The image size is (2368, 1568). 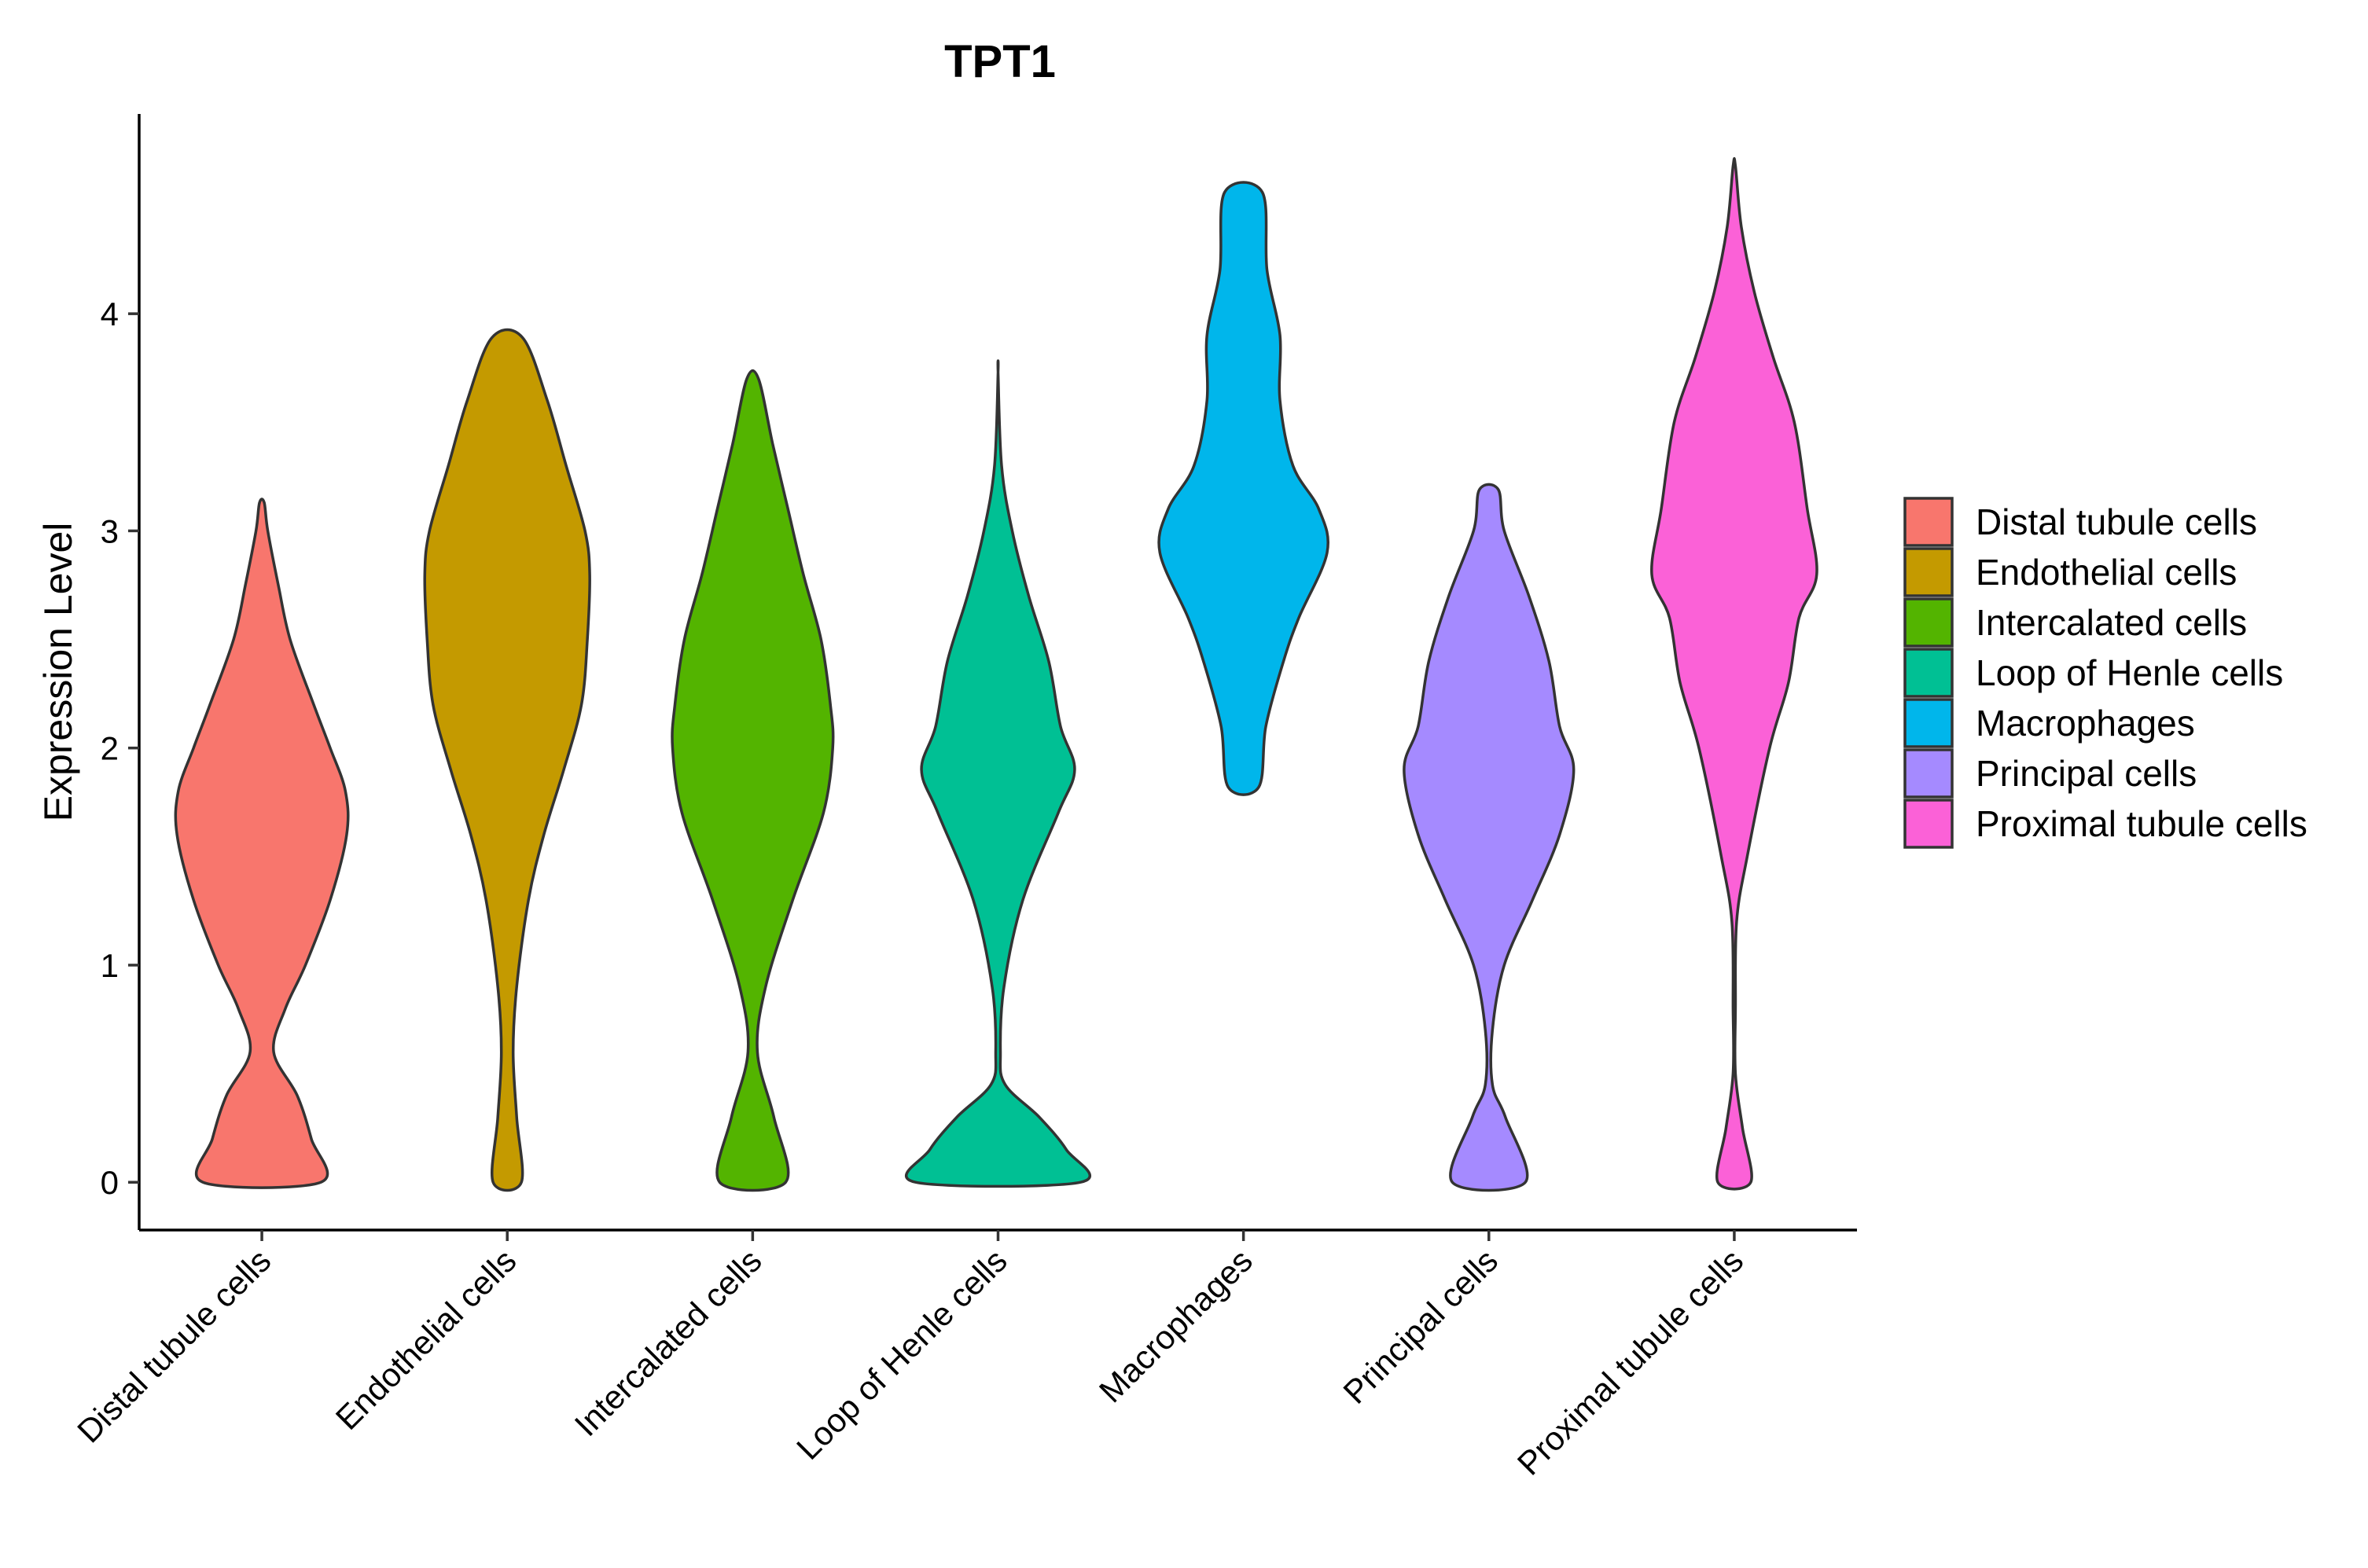 I want to click on legend-key-proximal-tubule-cells, so click(x=1928, y=824).